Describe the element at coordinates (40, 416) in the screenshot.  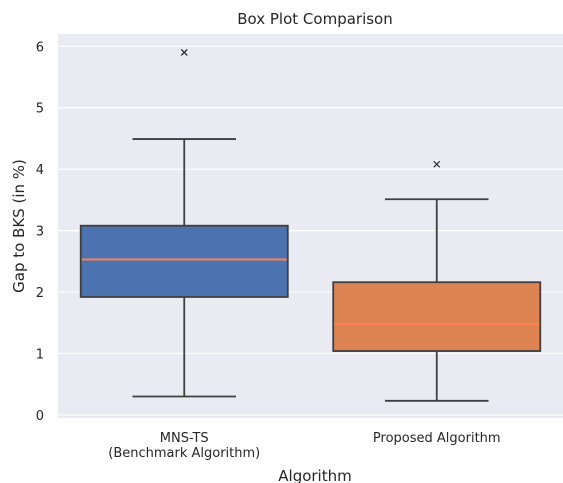
I see `y-tick-label: 0` at that location.